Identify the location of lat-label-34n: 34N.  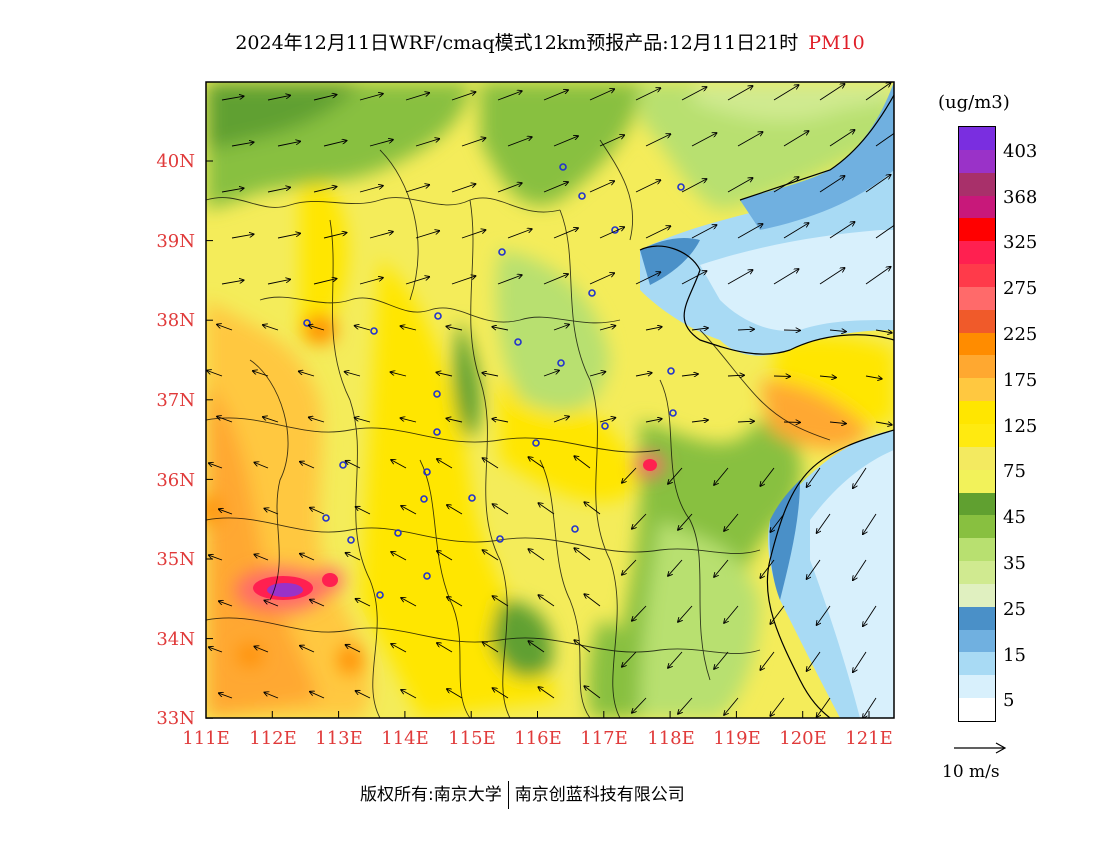
(175, 639).